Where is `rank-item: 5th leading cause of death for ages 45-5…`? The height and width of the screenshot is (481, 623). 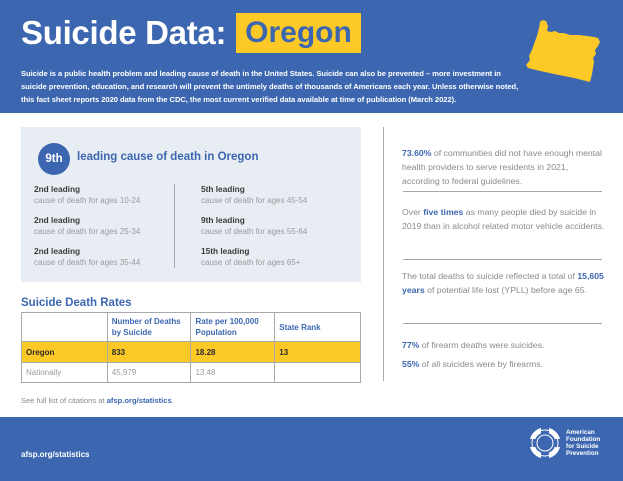 rank-item: 5th leading cause of death for ages 45-5… is located at coordinates (276, 198).